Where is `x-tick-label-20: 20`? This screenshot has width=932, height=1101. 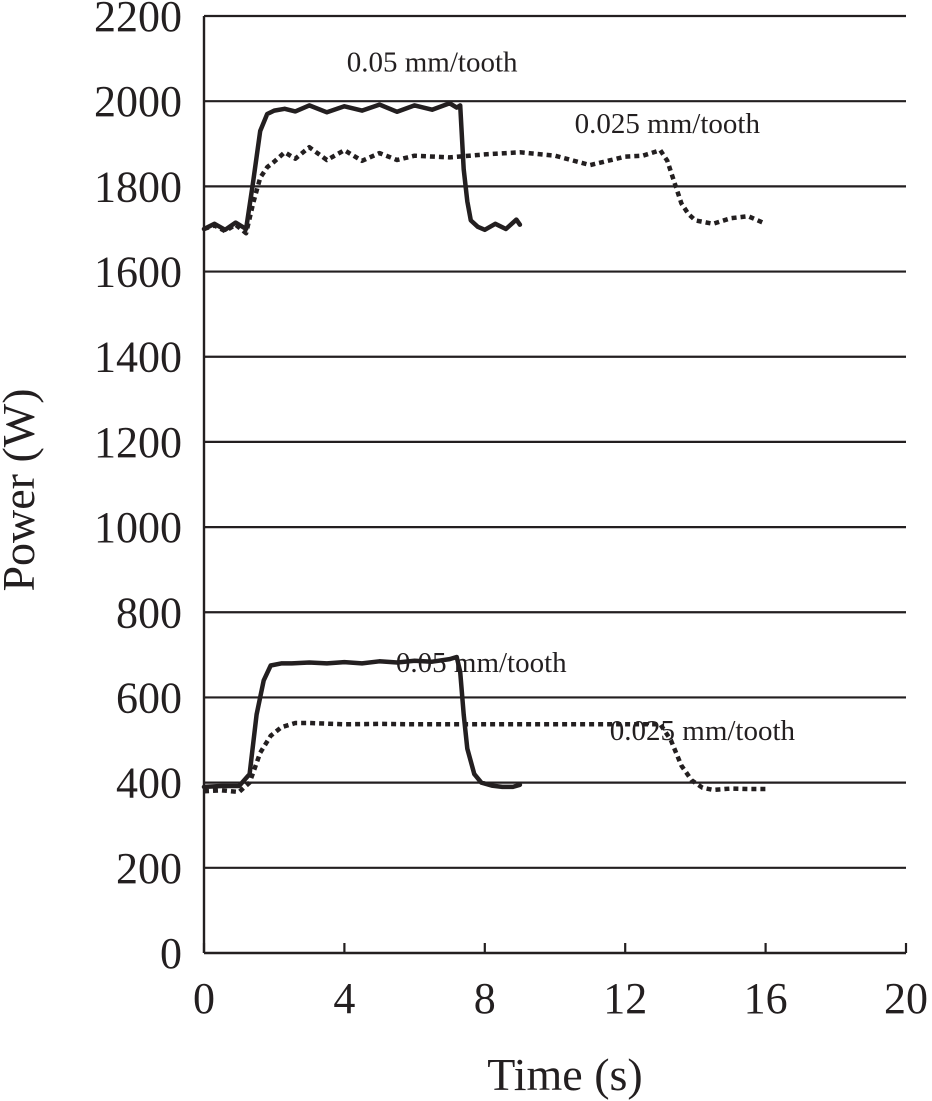 x-tick-label-20: 20 is located at coordinates (906, 998).